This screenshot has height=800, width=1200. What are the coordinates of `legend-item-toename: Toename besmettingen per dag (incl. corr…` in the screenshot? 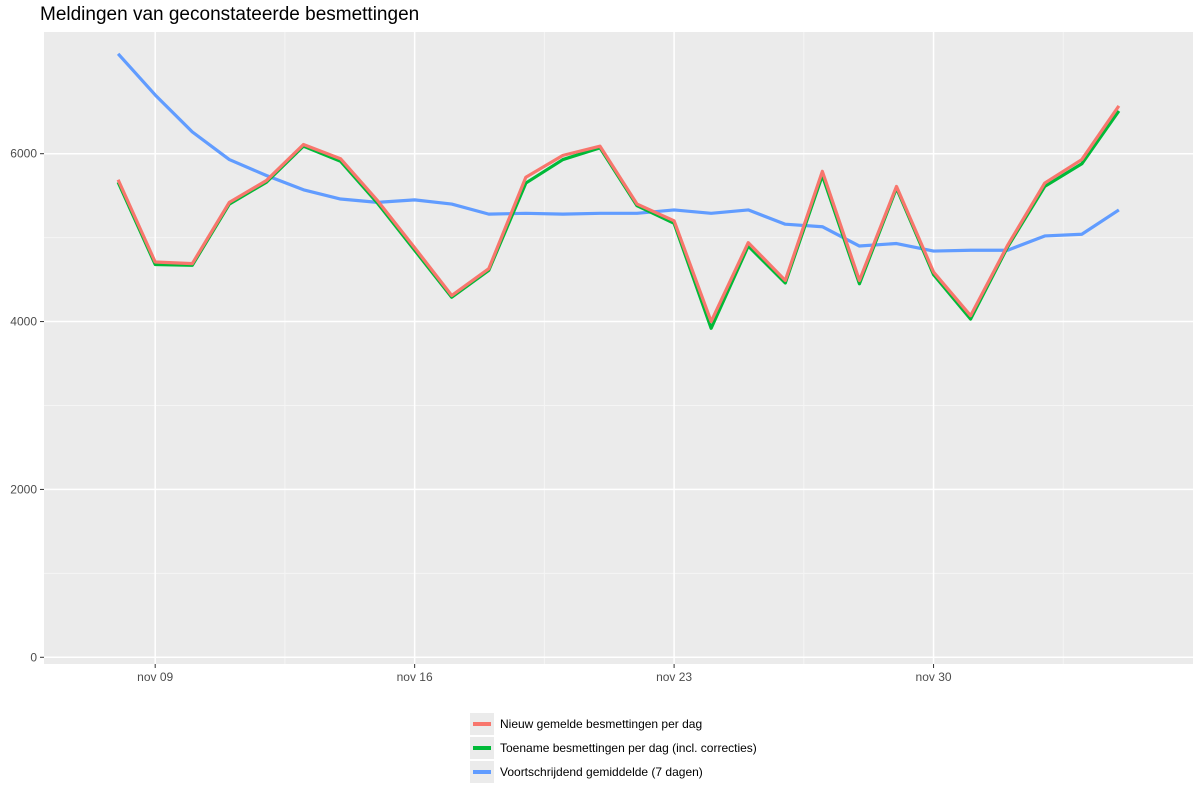 It's located at (613, 748).